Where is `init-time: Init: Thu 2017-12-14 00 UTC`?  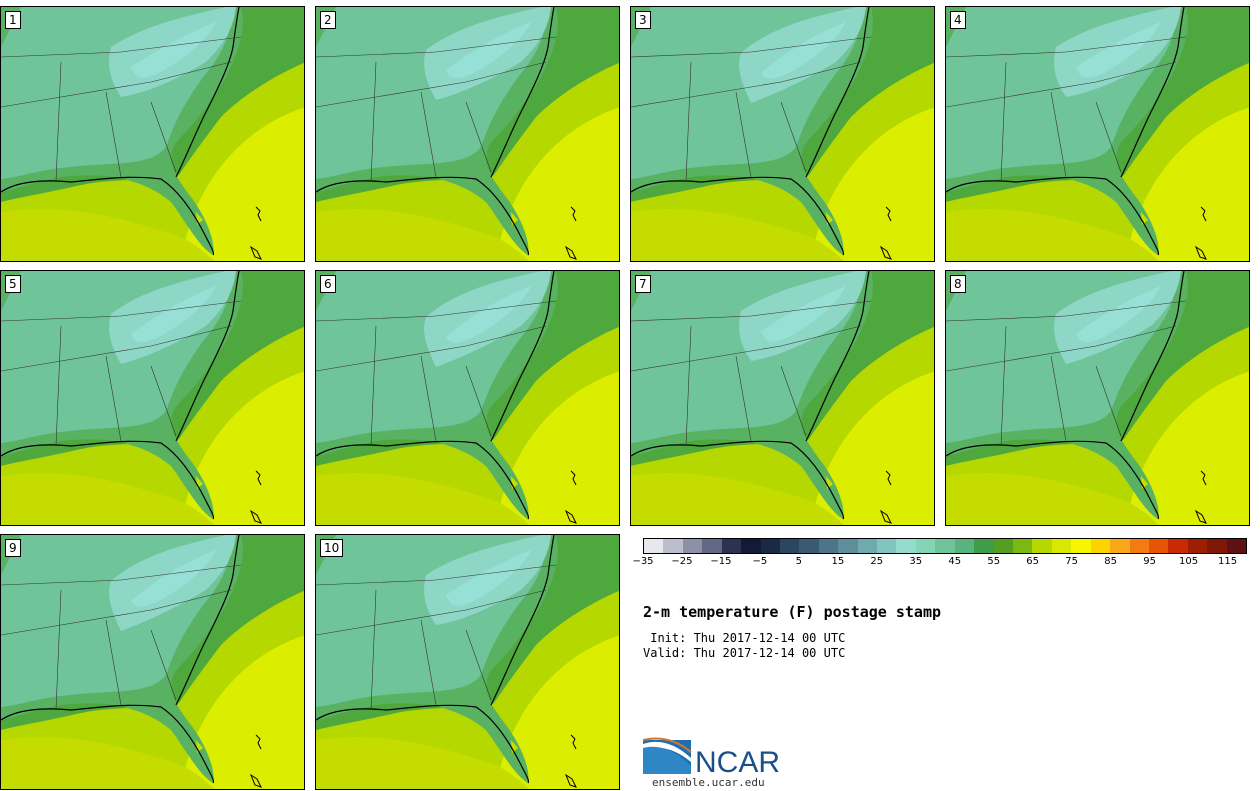 init-time: Init: Thu 2017-12-14 00 UTC is located at coordinates (744, 638).